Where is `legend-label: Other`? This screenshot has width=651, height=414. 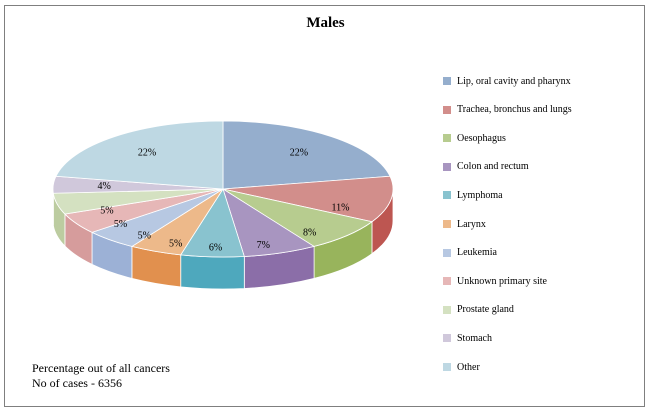 legend-label: Other is located at coordinates (468, 367).